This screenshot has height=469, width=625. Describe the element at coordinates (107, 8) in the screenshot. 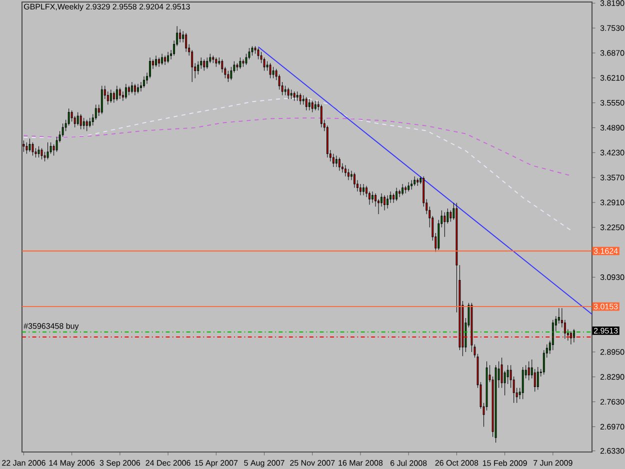

I see `chart-title: GBPLFX,Weekly 2.9329 2.9558 2.9204 2.9513` at that location.